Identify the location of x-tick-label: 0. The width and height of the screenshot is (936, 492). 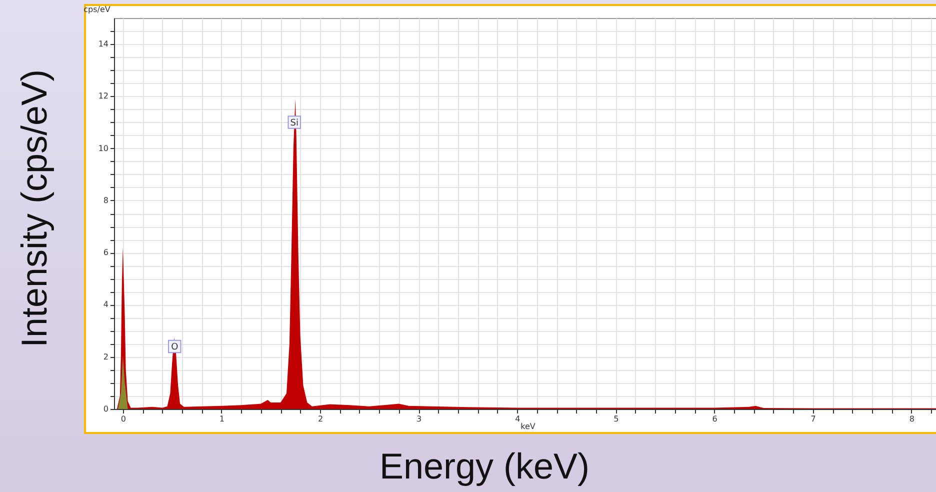
(123, 419).